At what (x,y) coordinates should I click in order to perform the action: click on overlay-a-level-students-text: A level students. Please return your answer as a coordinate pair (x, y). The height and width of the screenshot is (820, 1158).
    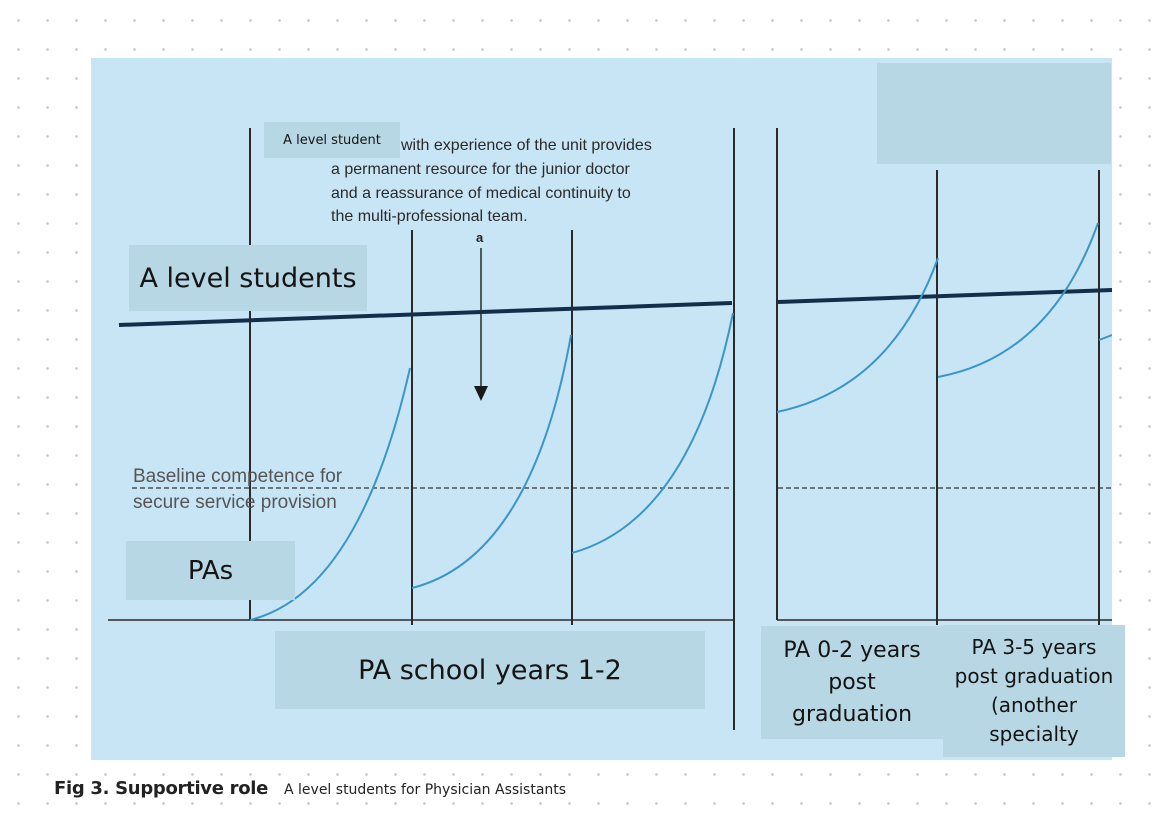
    Looking at the image, I should click on (248, 278).